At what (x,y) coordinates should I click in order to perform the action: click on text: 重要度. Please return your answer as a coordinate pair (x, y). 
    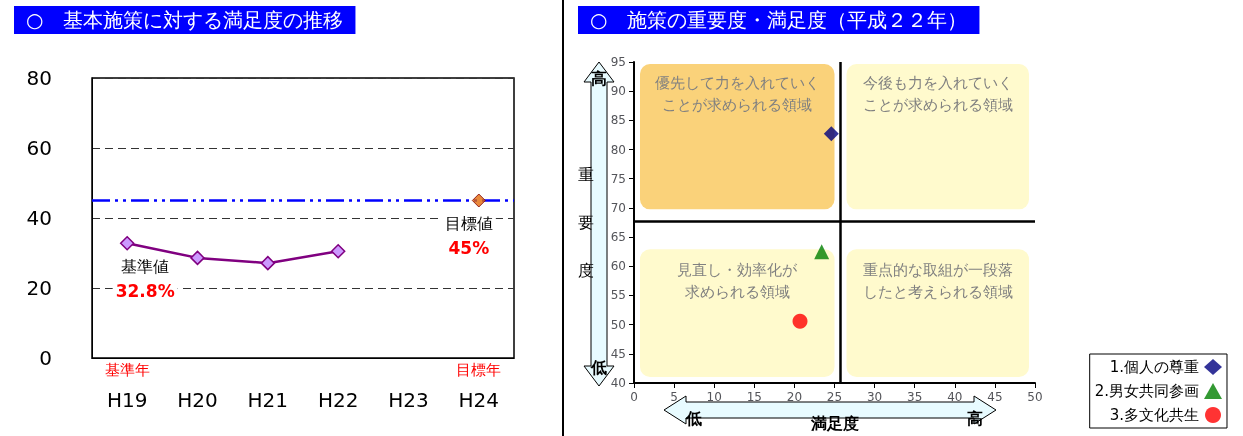
    Looking at the image, I should click on (586, 222).